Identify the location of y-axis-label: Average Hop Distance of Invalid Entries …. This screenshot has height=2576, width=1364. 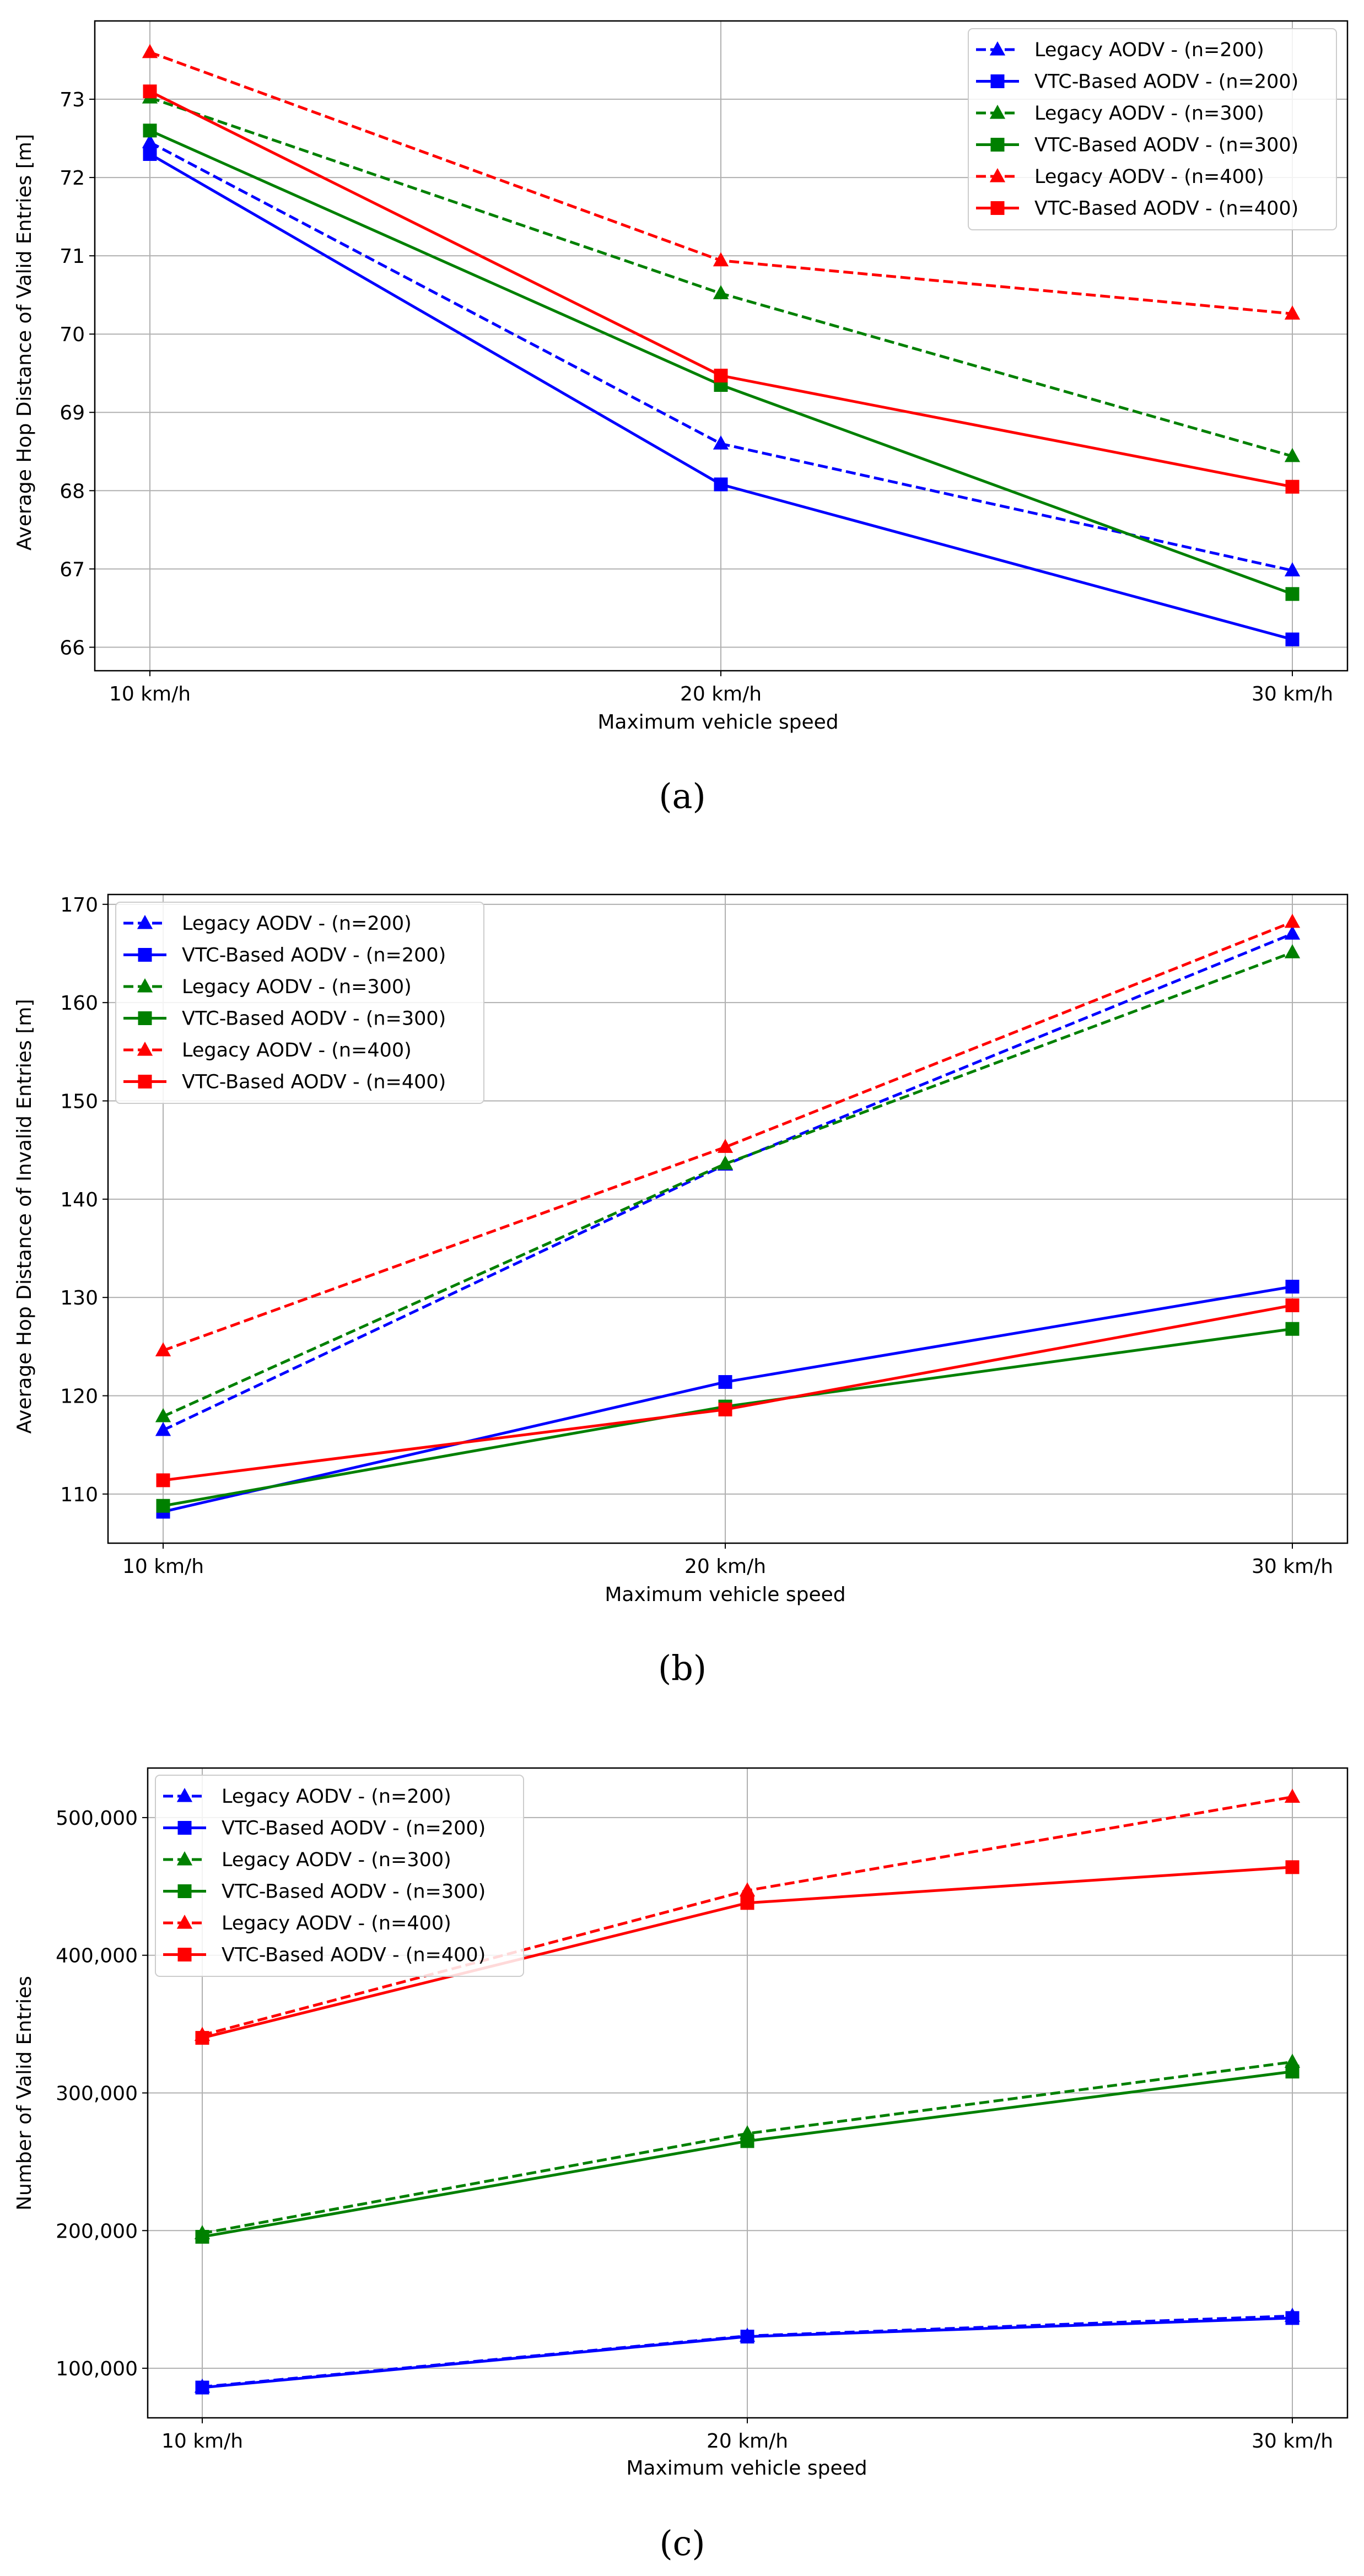
(24, 1217).